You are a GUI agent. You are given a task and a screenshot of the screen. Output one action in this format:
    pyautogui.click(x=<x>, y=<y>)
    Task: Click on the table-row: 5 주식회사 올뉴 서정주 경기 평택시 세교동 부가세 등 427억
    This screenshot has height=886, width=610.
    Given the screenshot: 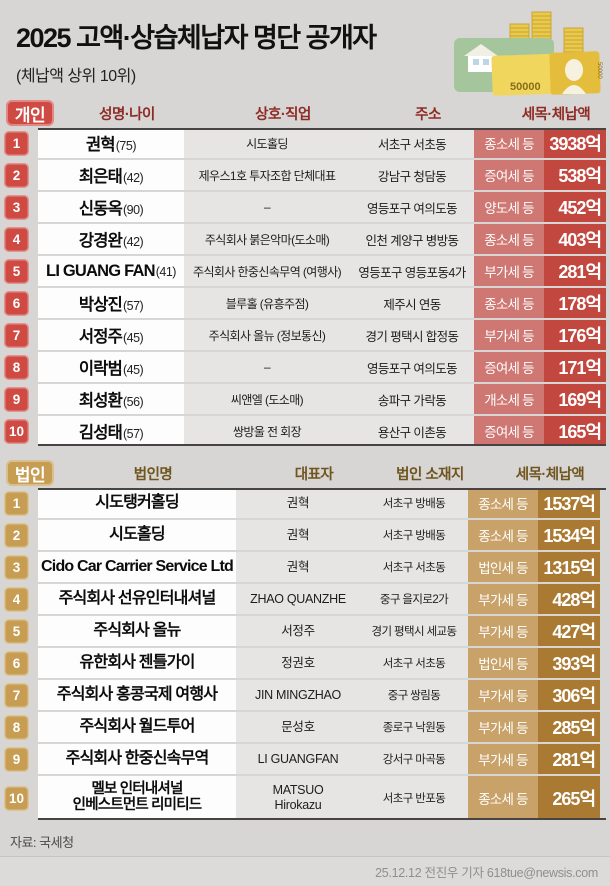 What is the action you would take?
    pyautogui.click(x=307, y=631)
    